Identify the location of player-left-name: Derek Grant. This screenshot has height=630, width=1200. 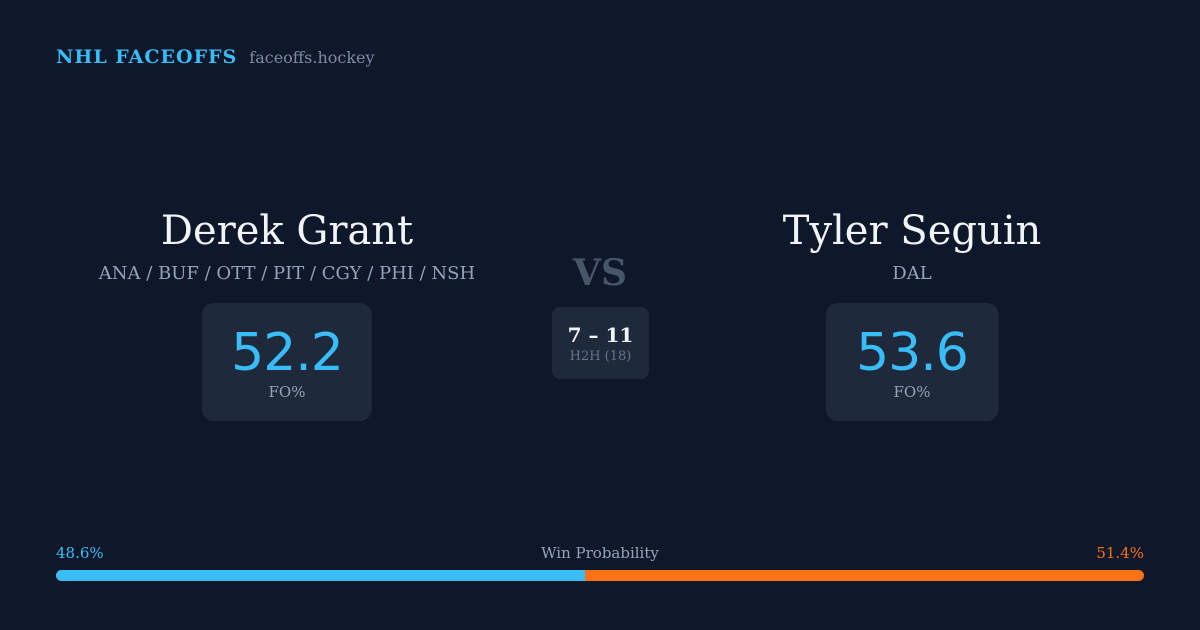
(287, 231).